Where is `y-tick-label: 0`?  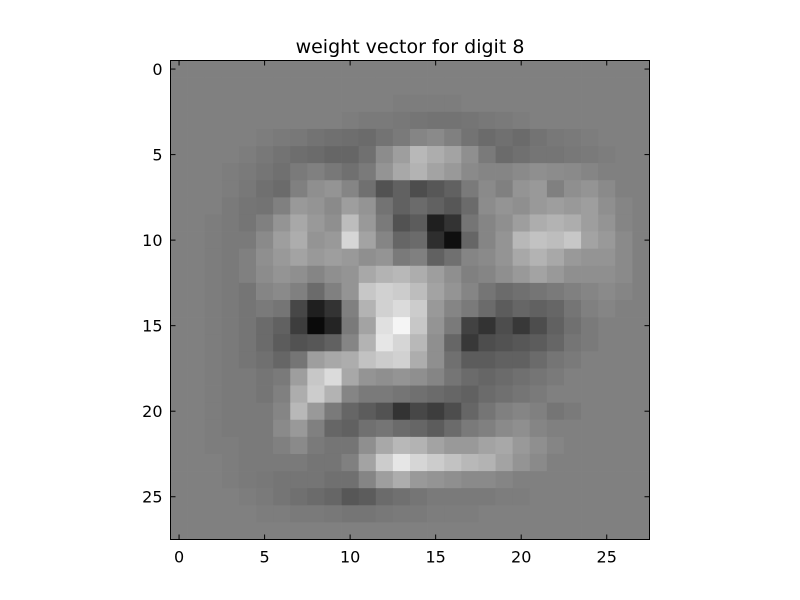 y-tick-label: 0 is located at coordinates (157, 69).